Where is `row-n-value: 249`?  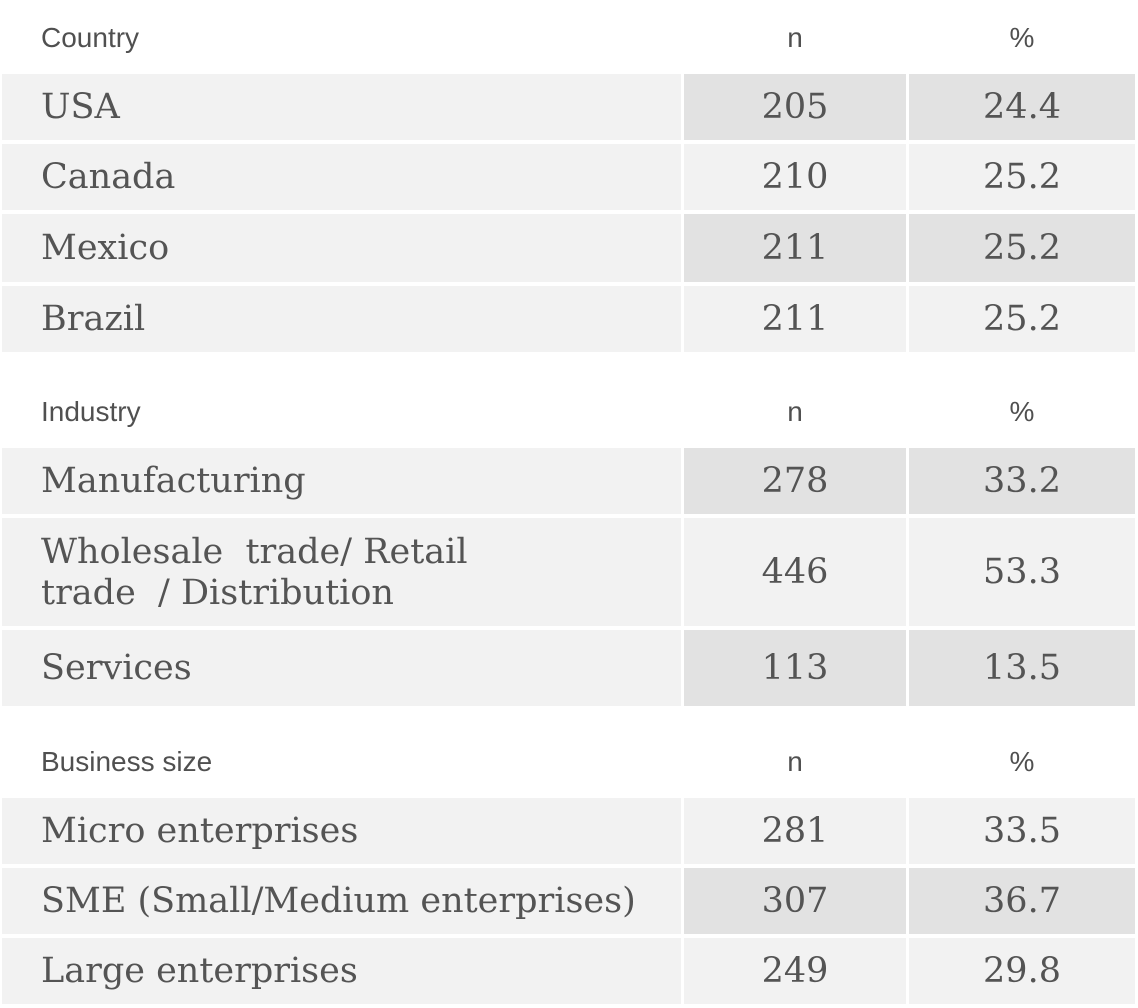
row-n-value: 249 is located at coordinates (795, 971).